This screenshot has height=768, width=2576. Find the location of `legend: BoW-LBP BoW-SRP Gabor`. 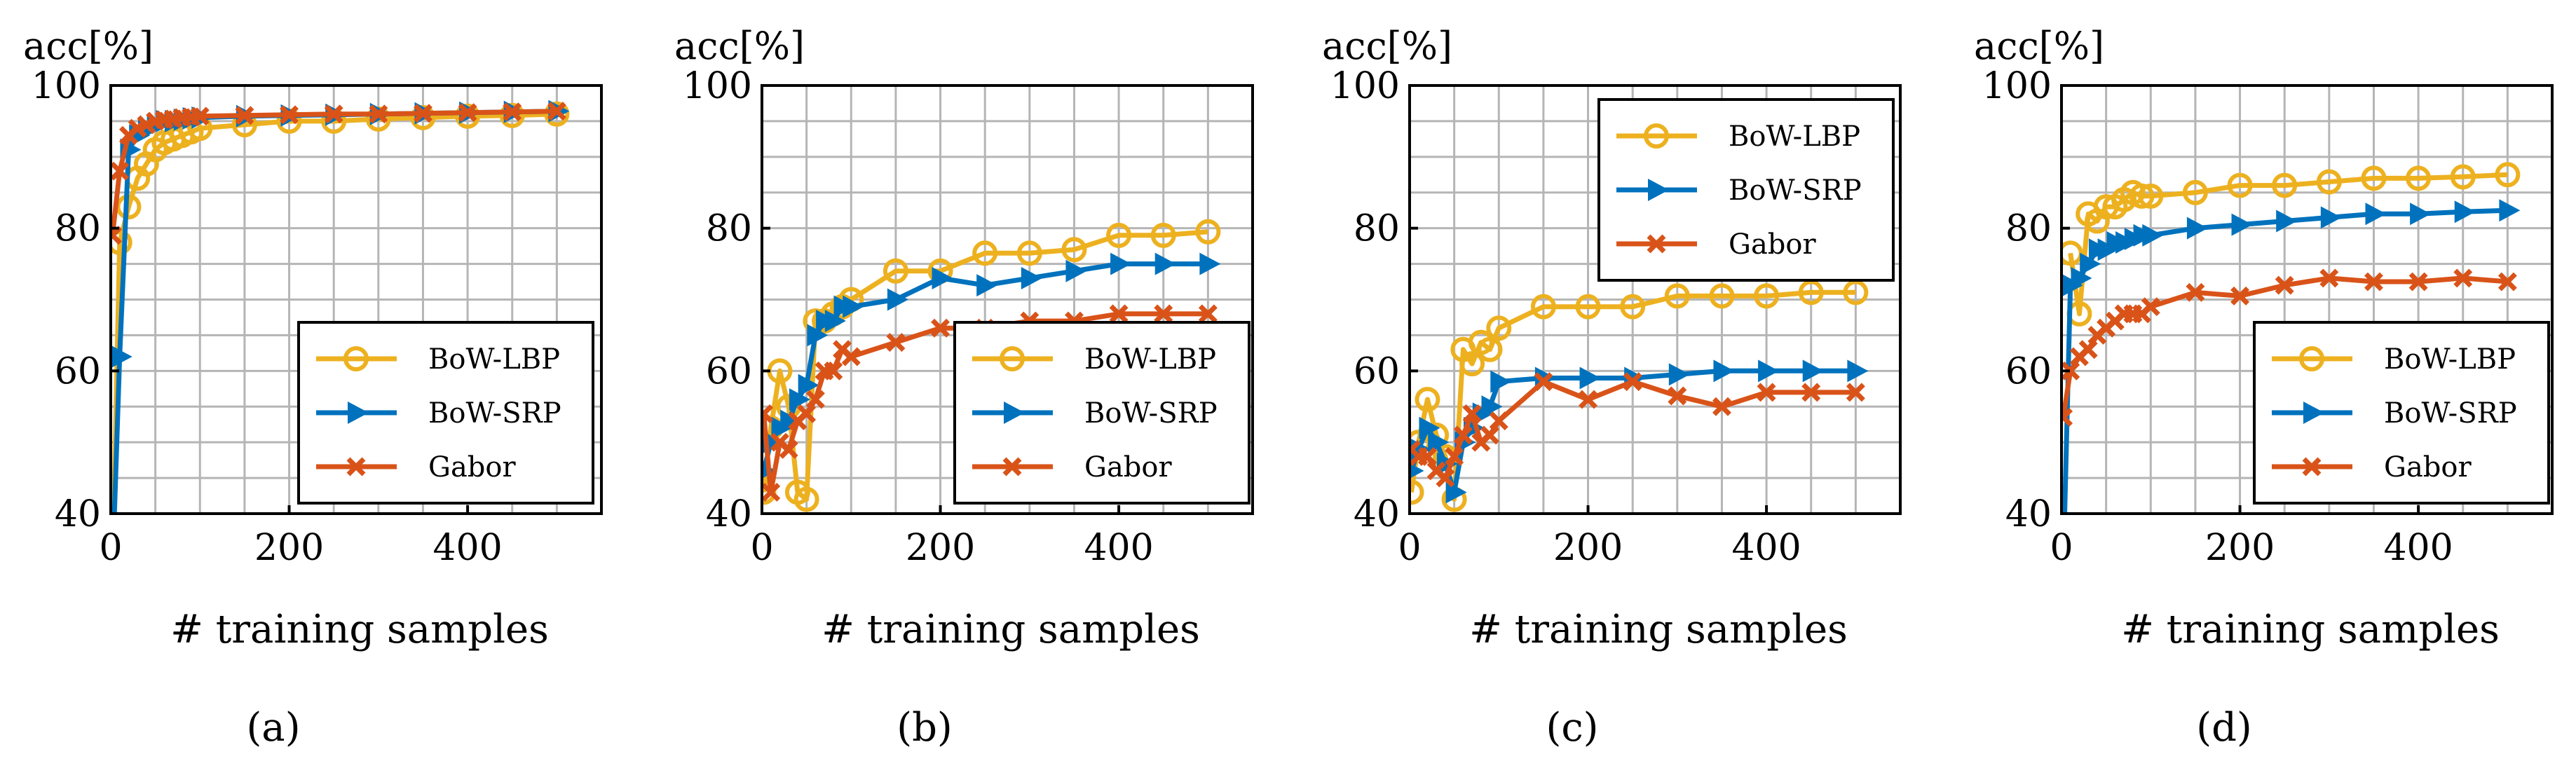

legend: BoW-LBP BoW-SRP Gabor is located at coordinates (1746, 190).